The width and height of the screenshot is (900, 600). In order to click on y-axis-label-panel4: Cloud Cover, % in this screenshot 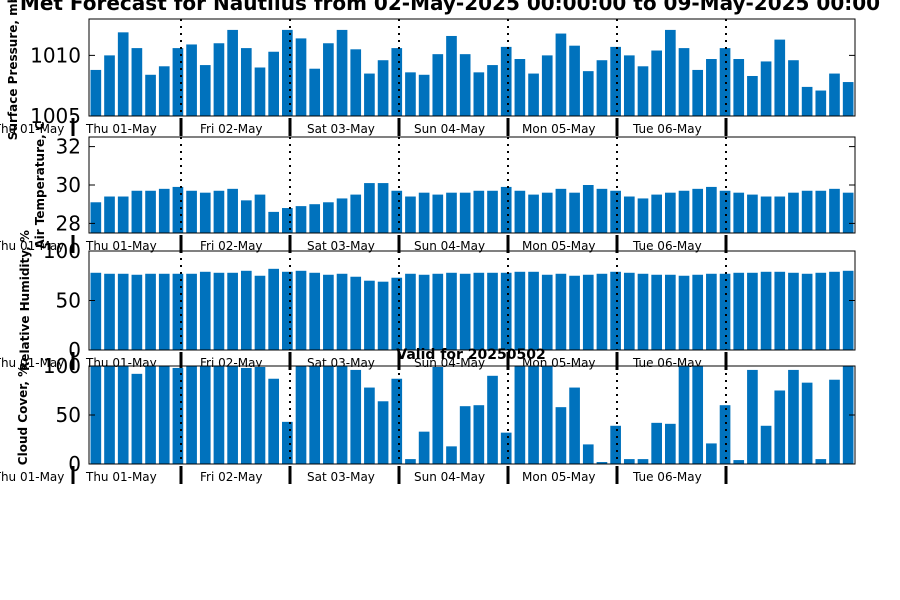, I will do `click(23, 415)`.